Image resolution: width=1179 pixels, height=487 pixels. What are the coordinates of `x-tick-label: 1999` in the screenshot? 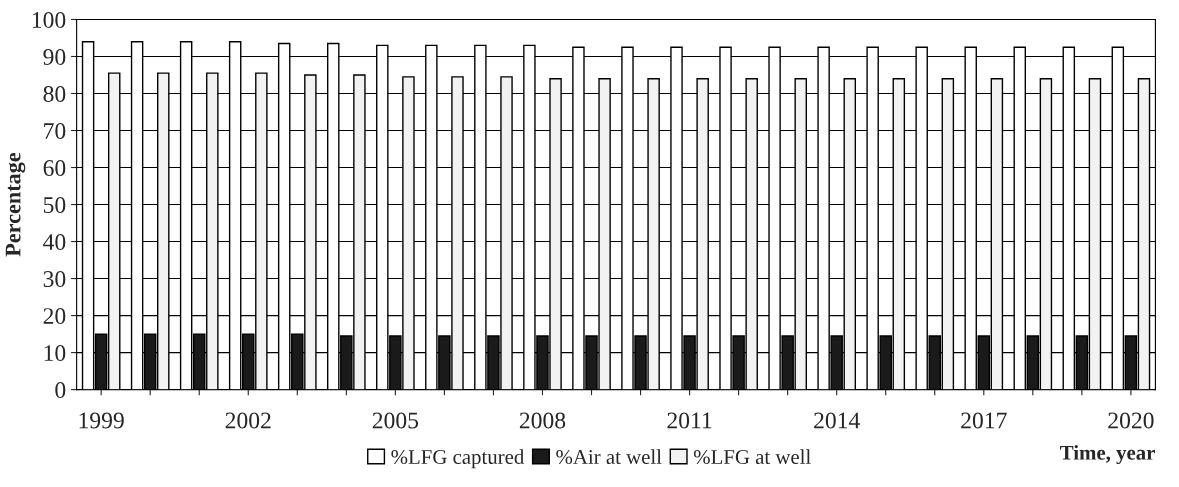 It's located at (101, 420).